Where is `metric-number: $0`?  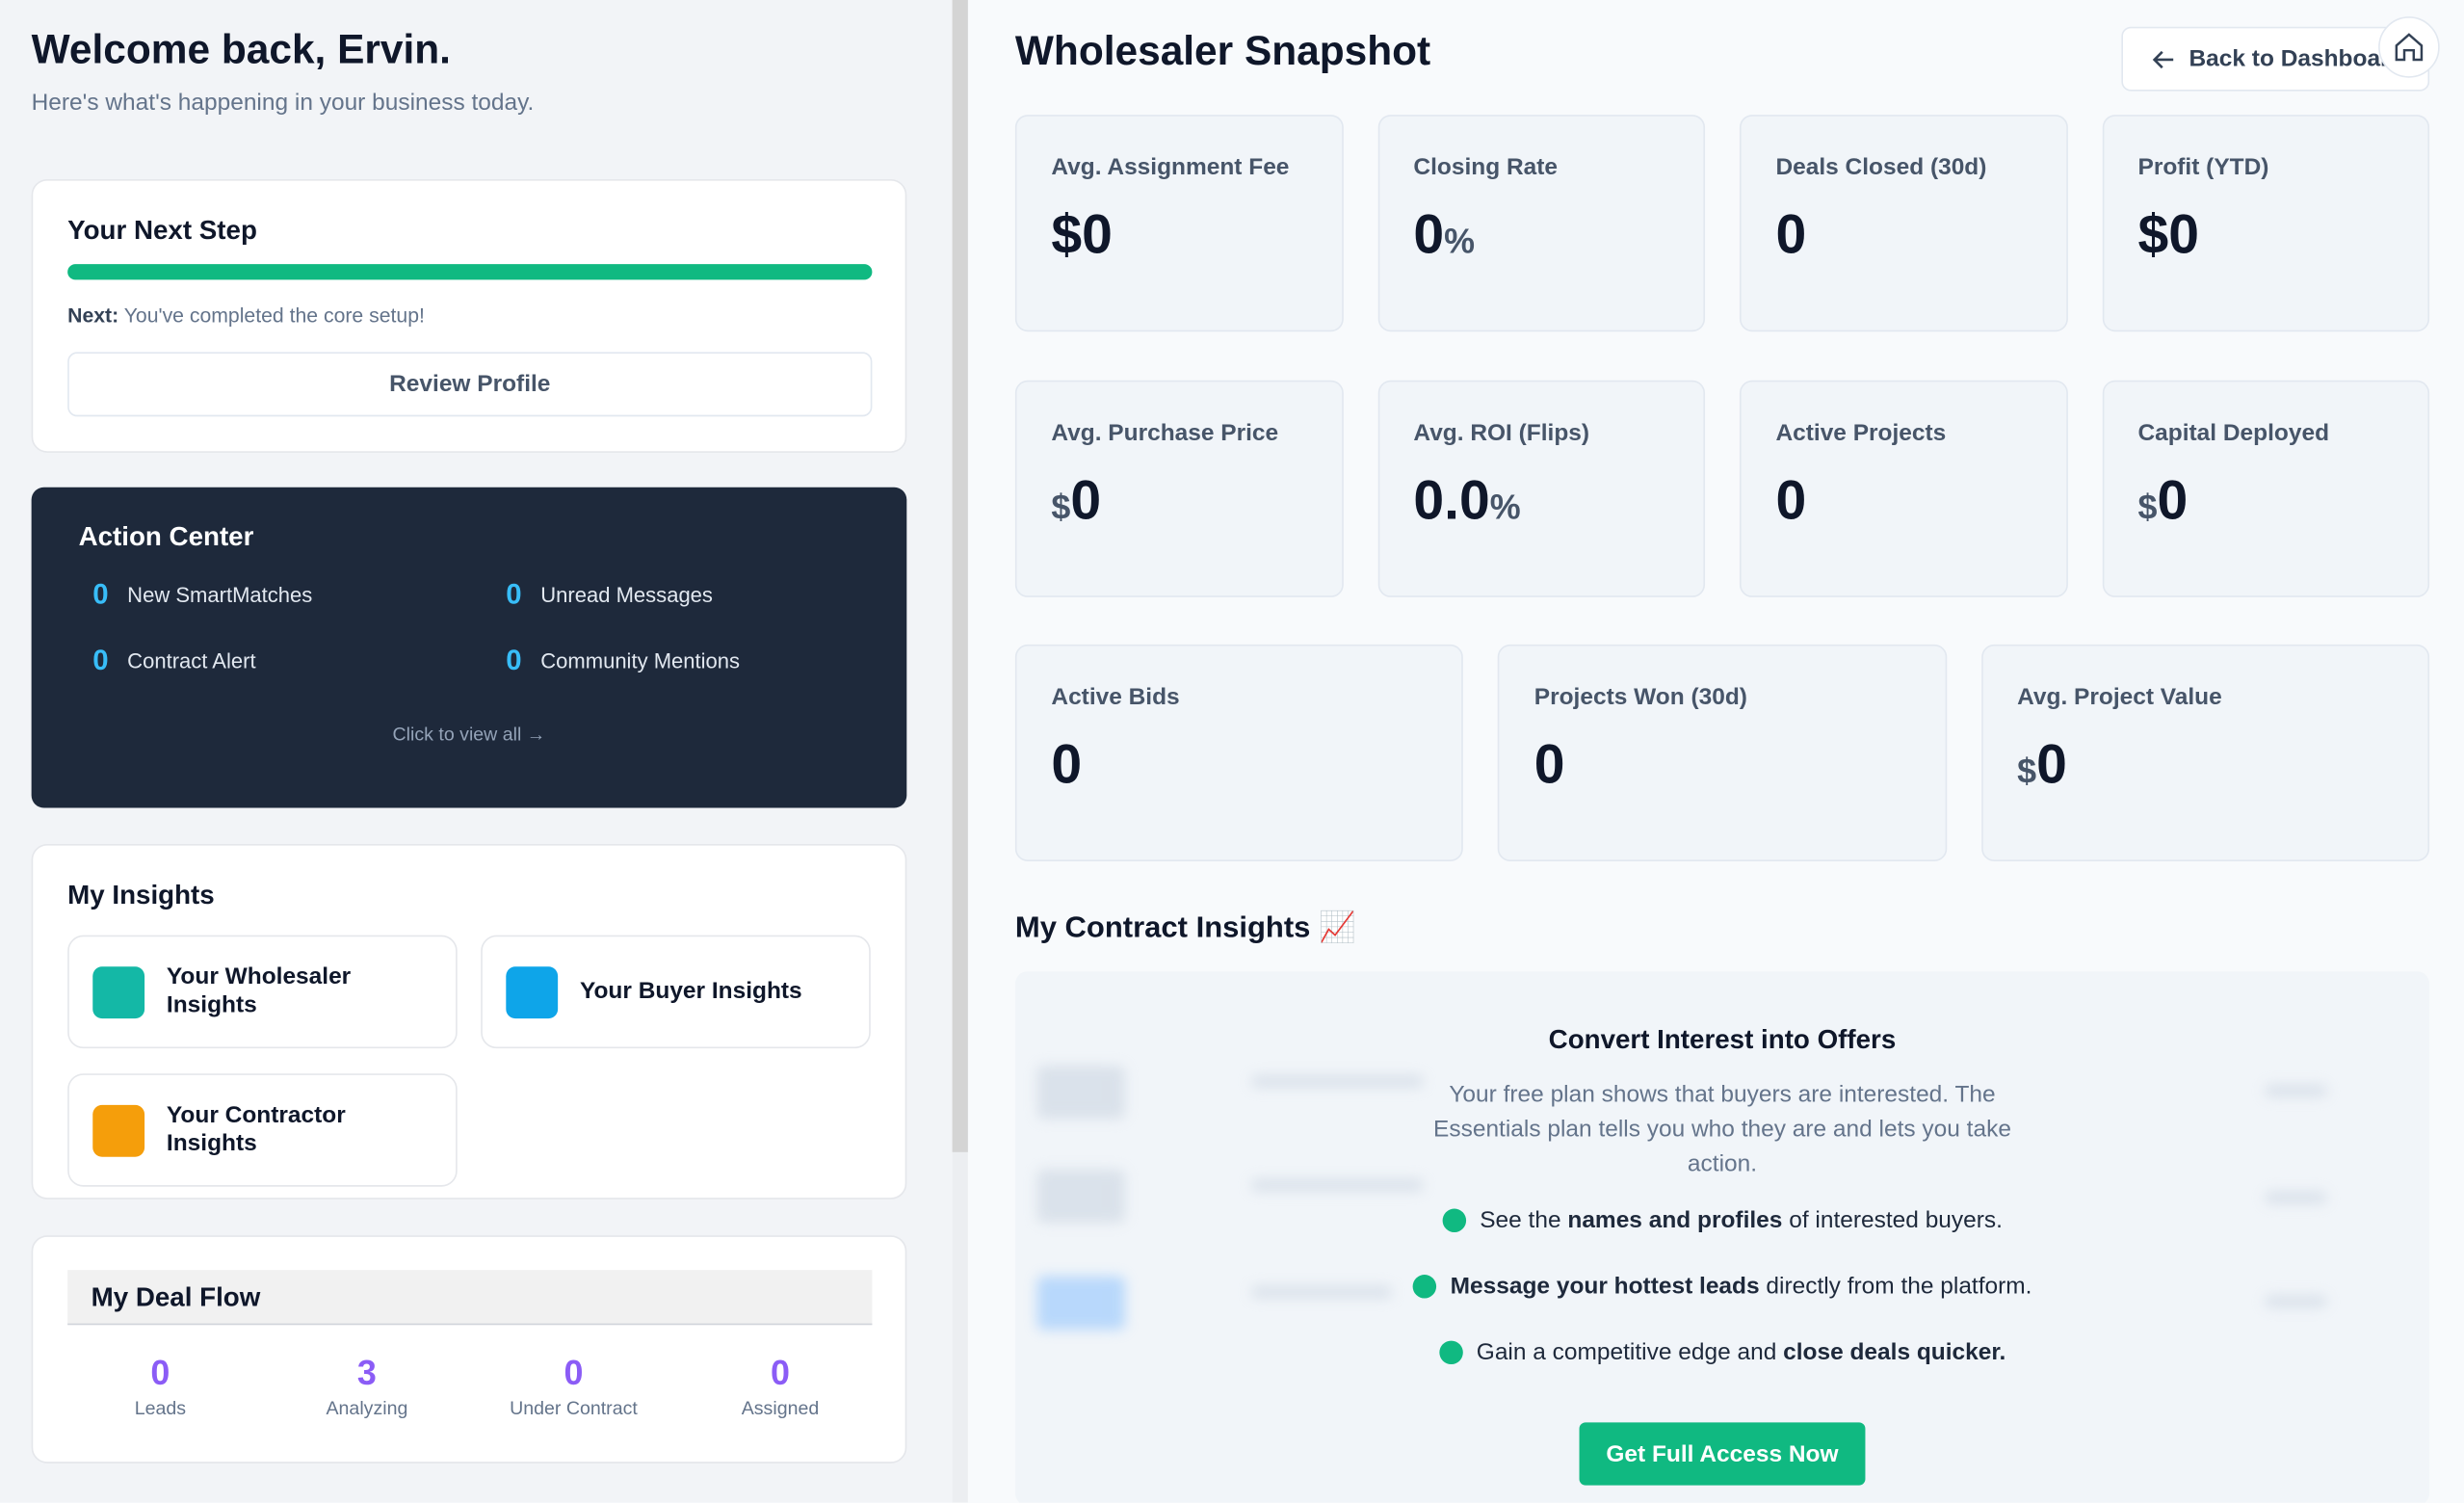
metric-number: $0 is located at coordinates (1082, 235).